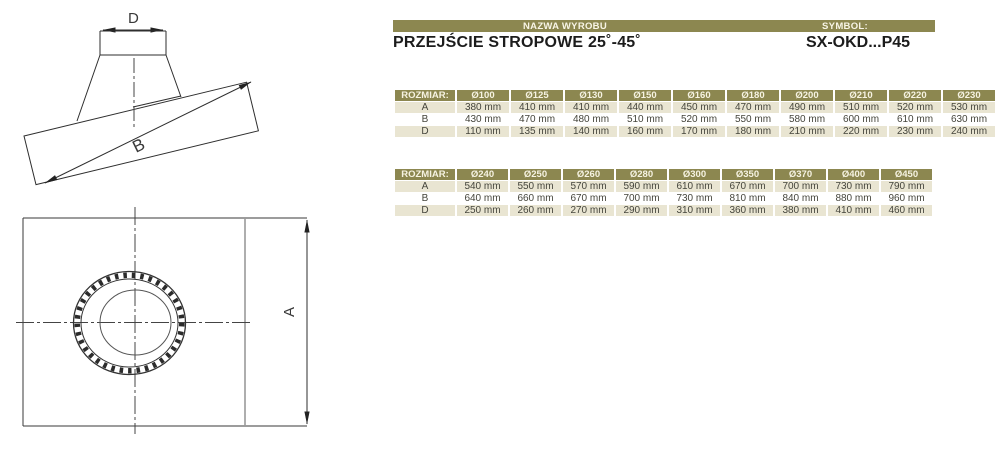  What do you see at coordinates (641, 186) in the screenshot?
I see `dimension-value-cell: 590 mm` at bounding box center [641, 186].